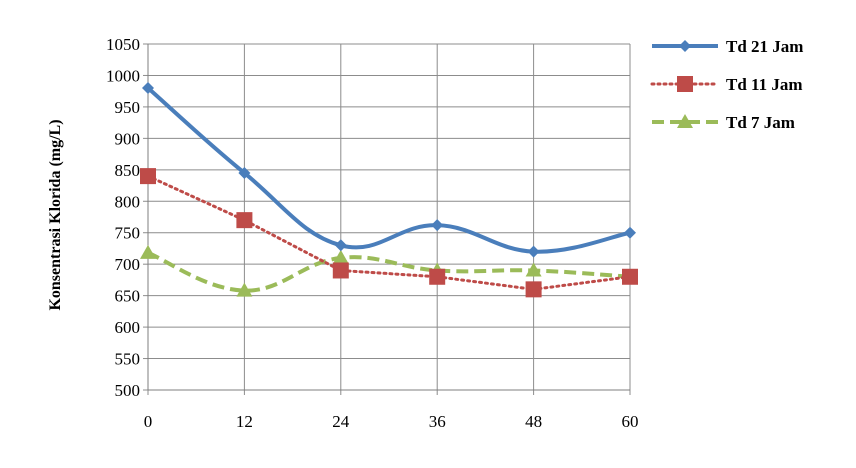 This screenshot has height=468, width=856. I want to click on y-tick-label: 800, so click(128, 201).